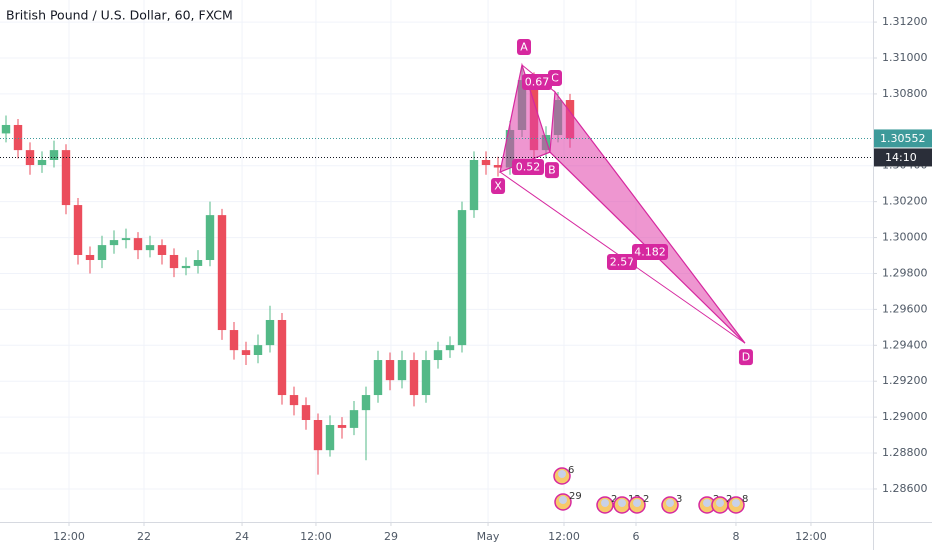 The width and height of the screenshot is (932, 550). What do you see at coordinates (905, 344) in the screenshot?
I see `y-tick-label: 1.29400` at bounding box center [905, 344].